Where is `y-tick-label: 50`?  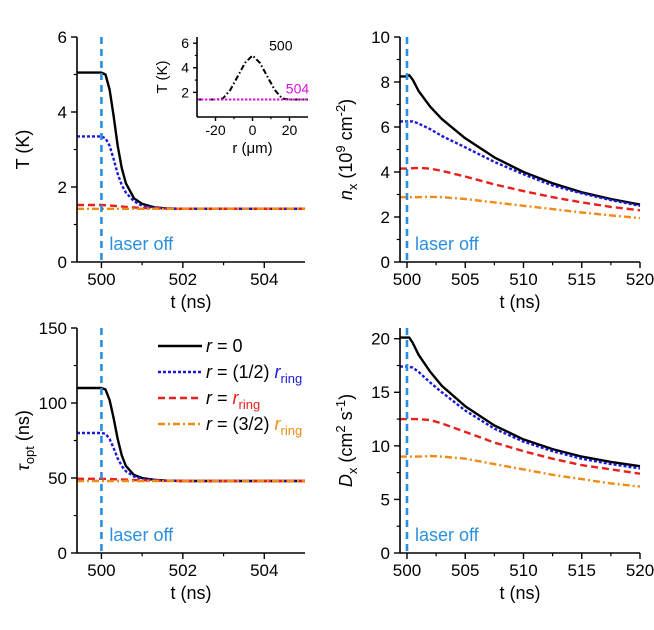 y-tick-label: 50 is located at coordinates (57, 478).